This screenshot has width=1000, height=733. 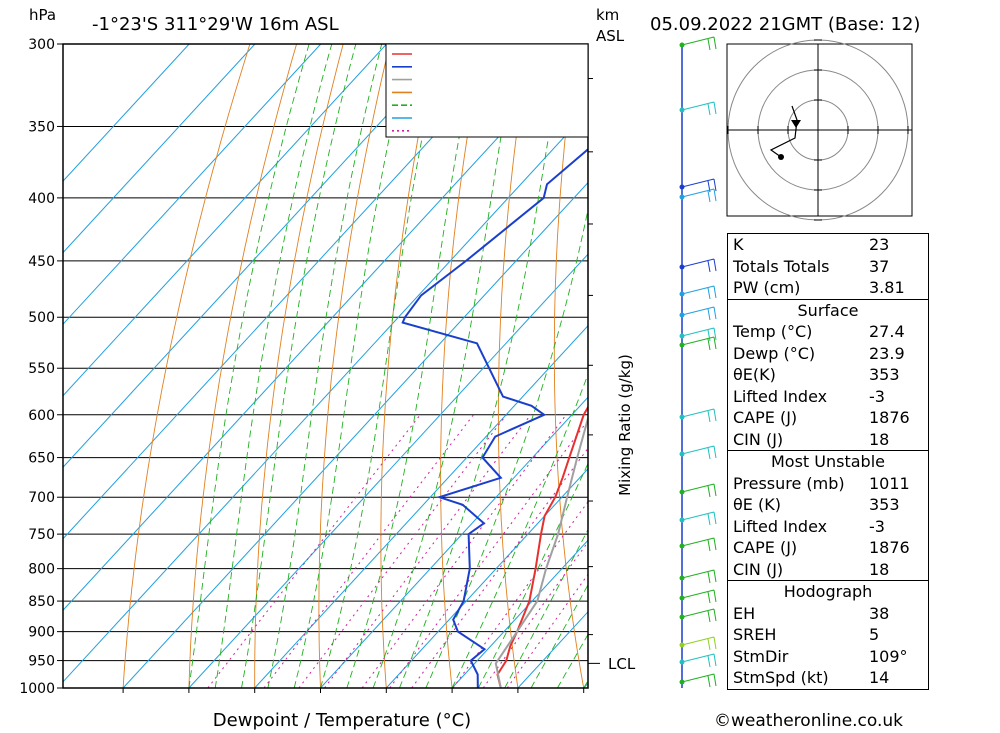 What do you see at coordinates (811, 677) in the screenshot?
I see `stat-row-stmspd: StmSpd (kt) 14` at bounding box center [811, 677].